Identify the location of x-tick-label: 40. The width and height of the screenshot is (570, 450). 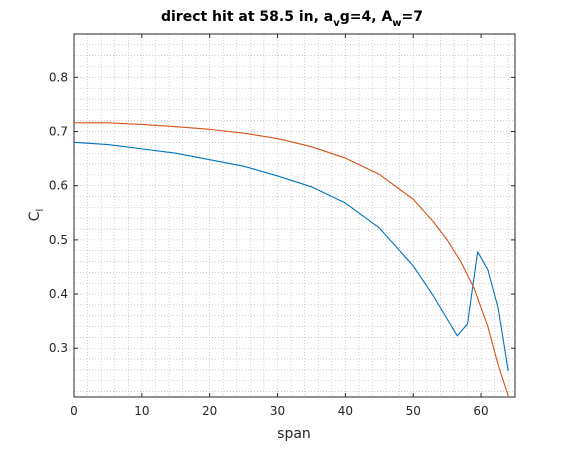
(345, 411).